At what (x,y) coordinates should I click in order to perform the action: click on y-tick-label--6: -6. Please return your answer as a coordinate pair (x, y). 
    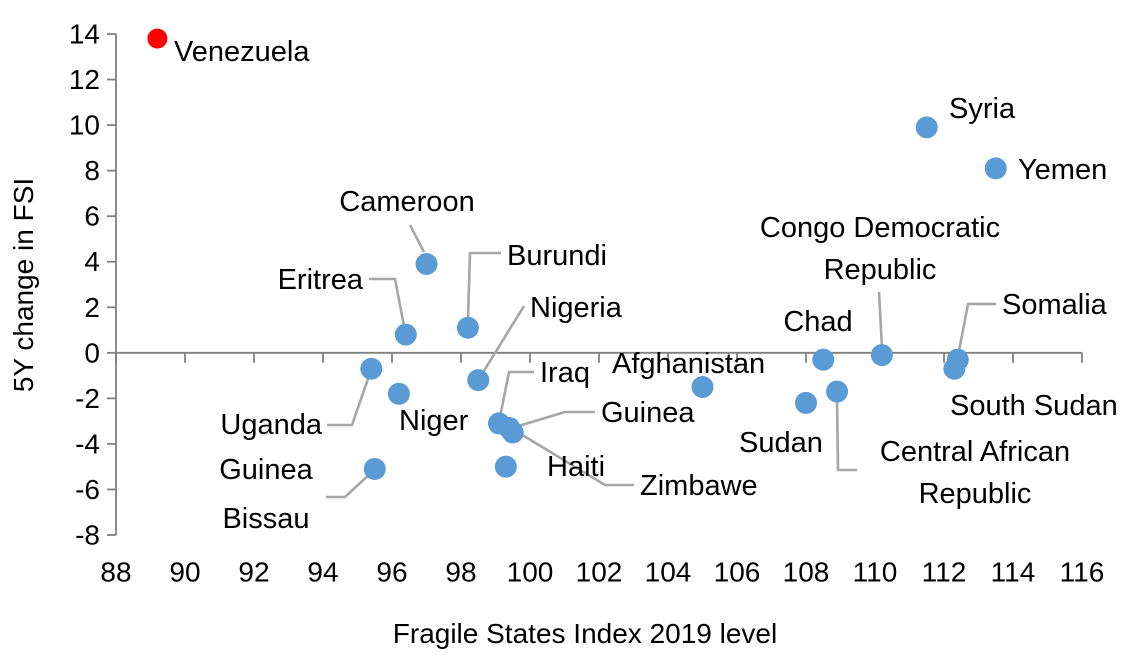
    Looking at the image, I should click on (87, 489).